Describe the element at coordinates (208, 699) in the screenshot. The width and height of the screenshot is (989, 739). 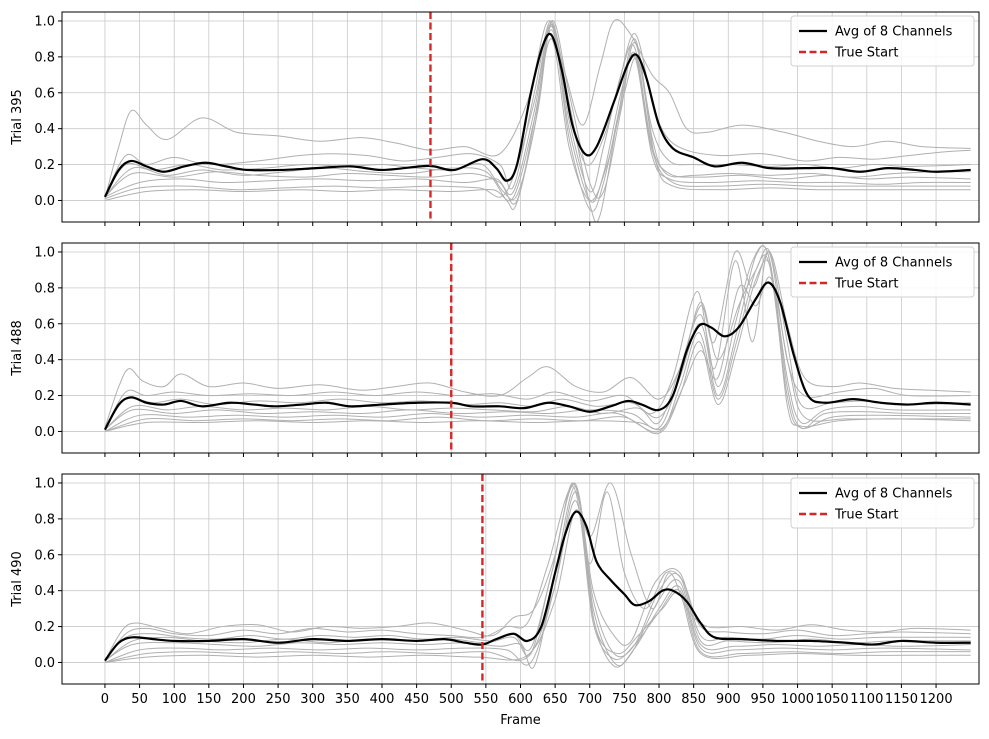
I see `x-tick-label: 150` at that location.